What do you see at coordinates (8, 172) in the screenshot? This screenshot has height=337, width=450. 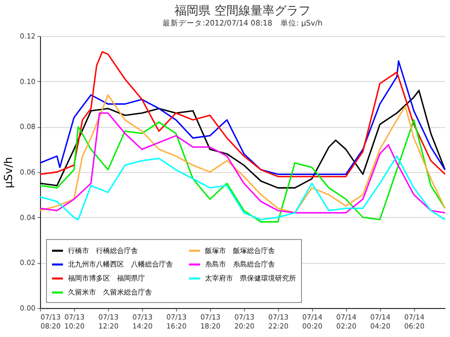 I see `y-axis-title: μSv/h` at bounding box center [8, 172].